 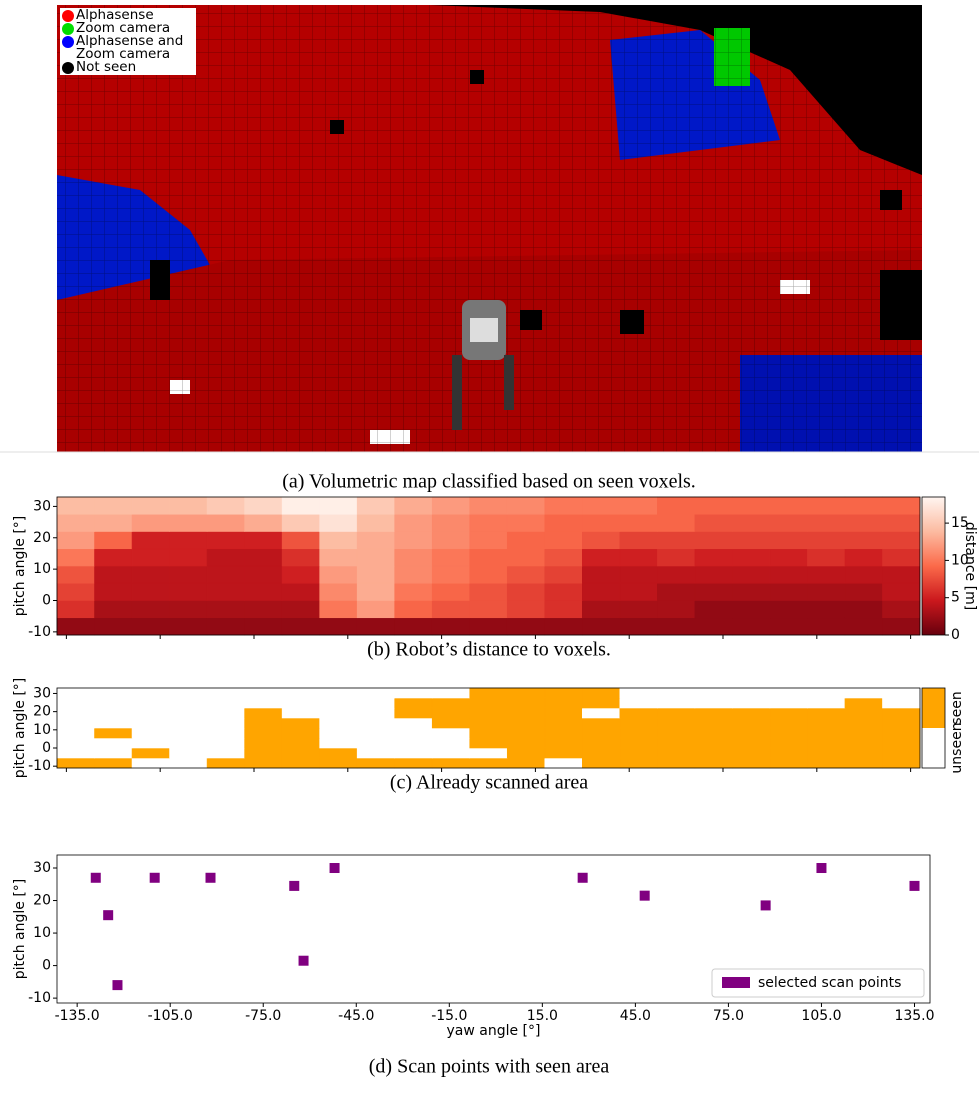 What do you see at coordinates (42, 901) in the screenshot?
I see `y-tick-label: 20` at bounding box center [42, 901].